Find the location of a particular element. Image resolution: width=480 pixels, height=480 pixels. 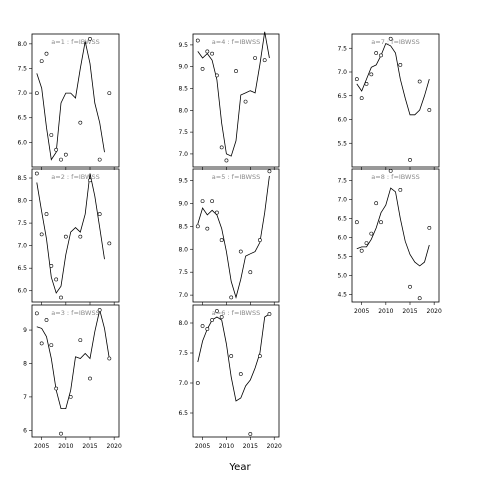

y-tick-label: 7 is located at coordinates (25, 397).